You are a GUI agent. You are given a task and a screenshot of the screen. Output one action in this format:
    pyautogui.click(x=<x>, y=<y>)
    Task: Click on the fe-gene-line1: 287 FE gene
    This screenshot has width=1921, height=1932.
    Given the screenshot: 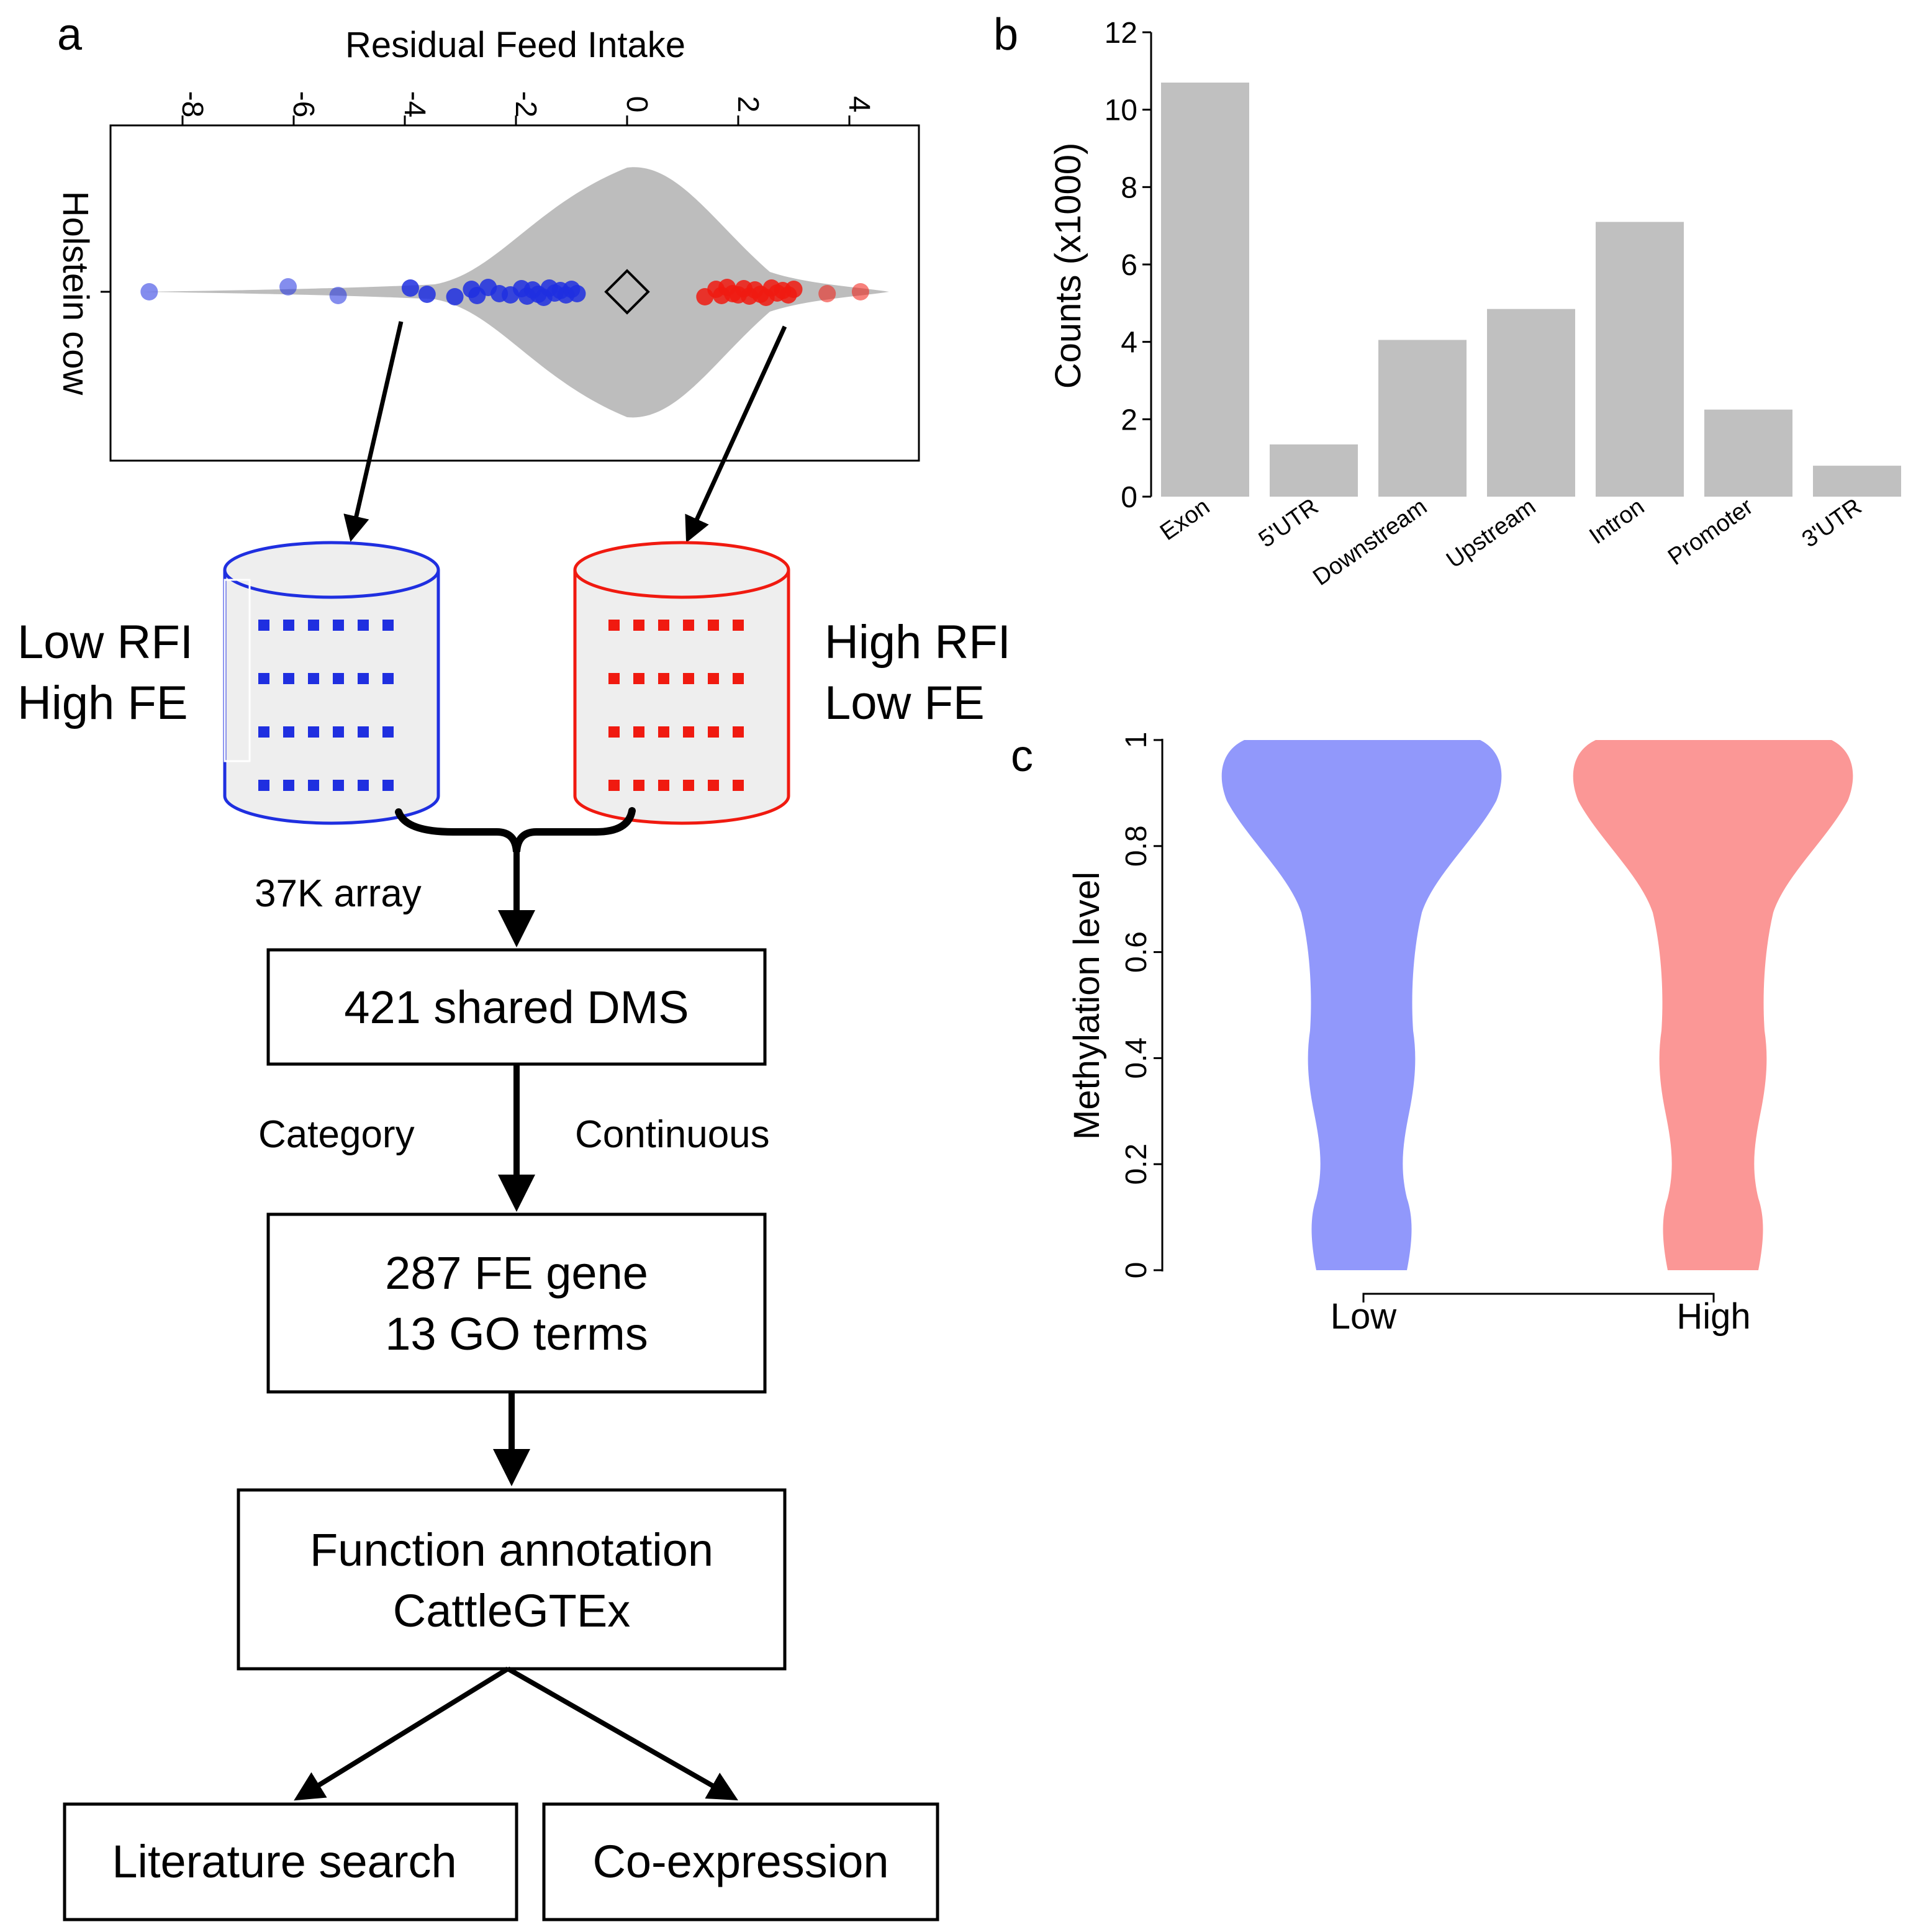 What is the action you would take?
    pyautogui.click(x=517, y=1273)
    